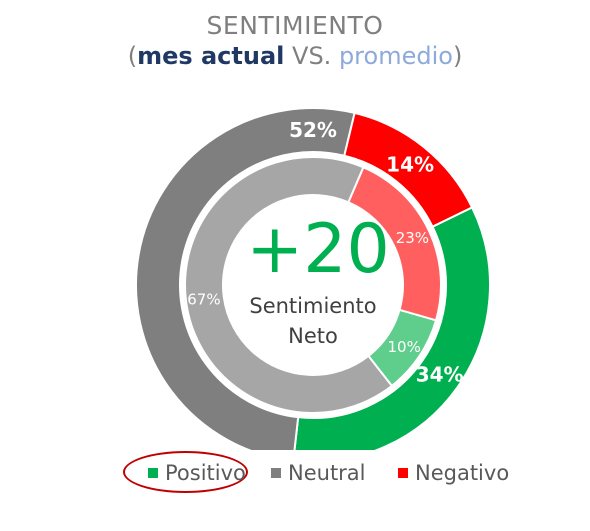 This screenshot has height=531, width=590. I want to click on legend-item-negativo: Negativo, so click(453, 473).